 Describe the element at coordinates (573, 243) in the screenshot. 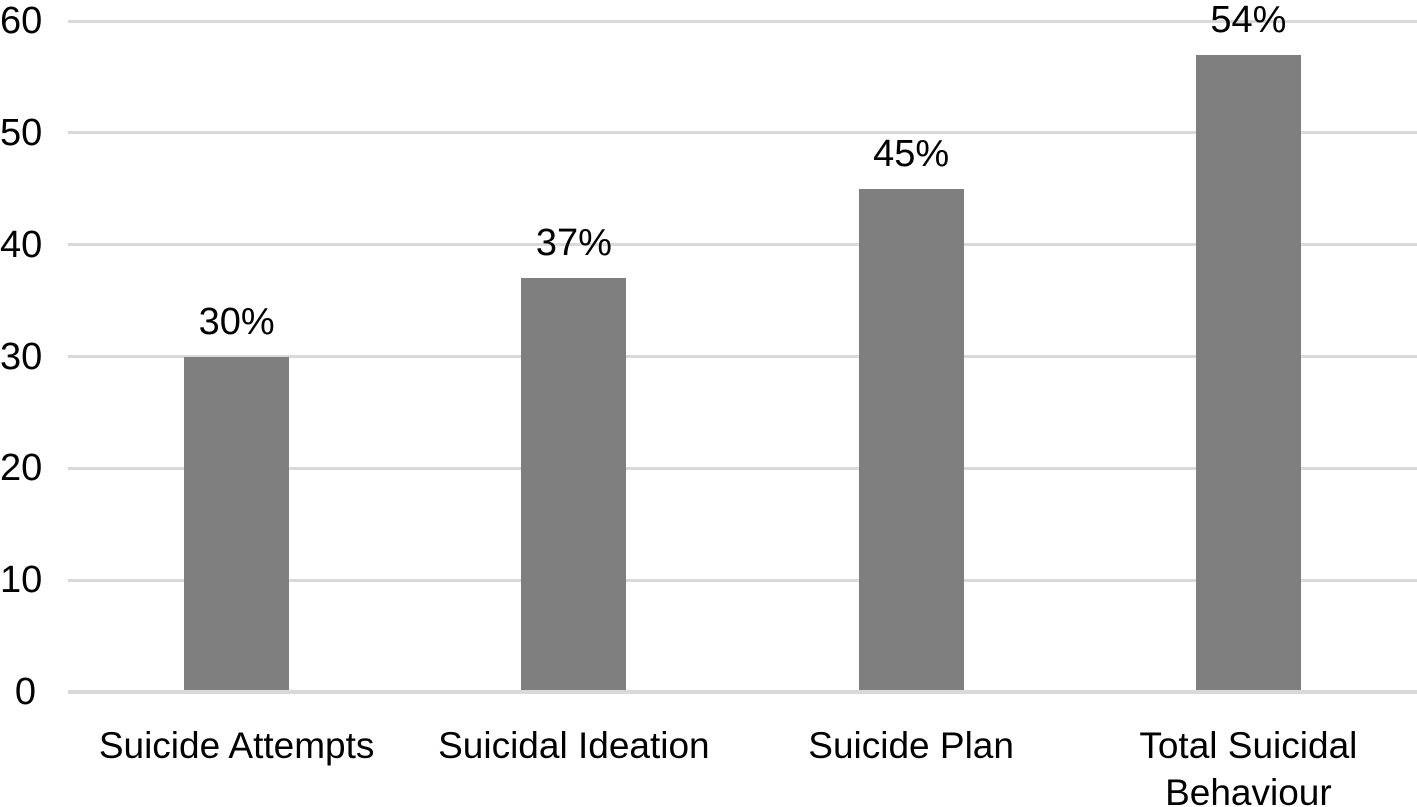

I see `data-label-suicidal-ideation: 37%` at that location.